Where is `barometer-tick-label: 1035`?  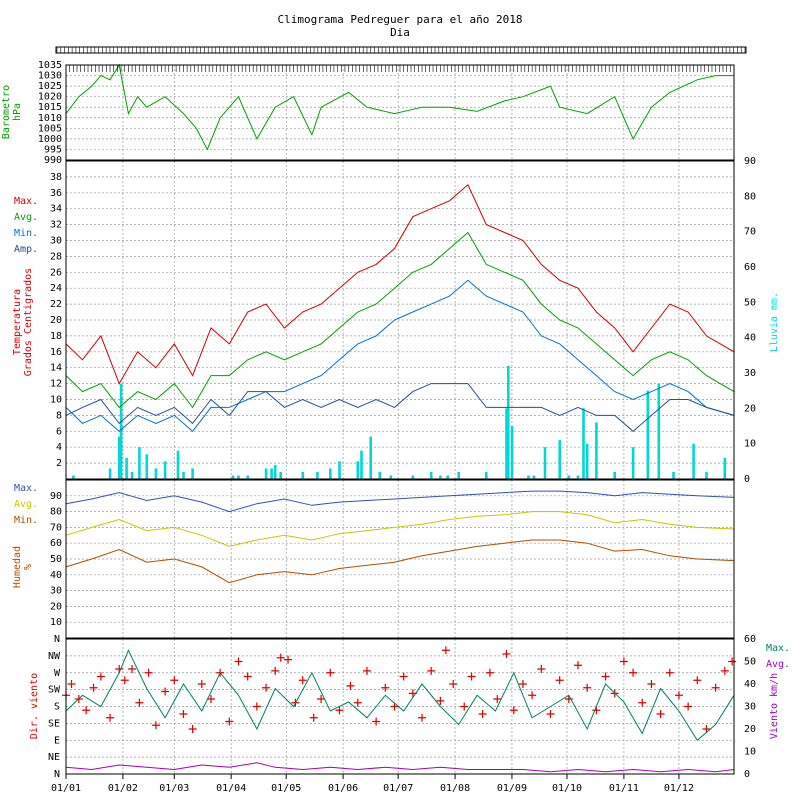 barometer-tick-label: 1035 is located at coordinates (50, 65).